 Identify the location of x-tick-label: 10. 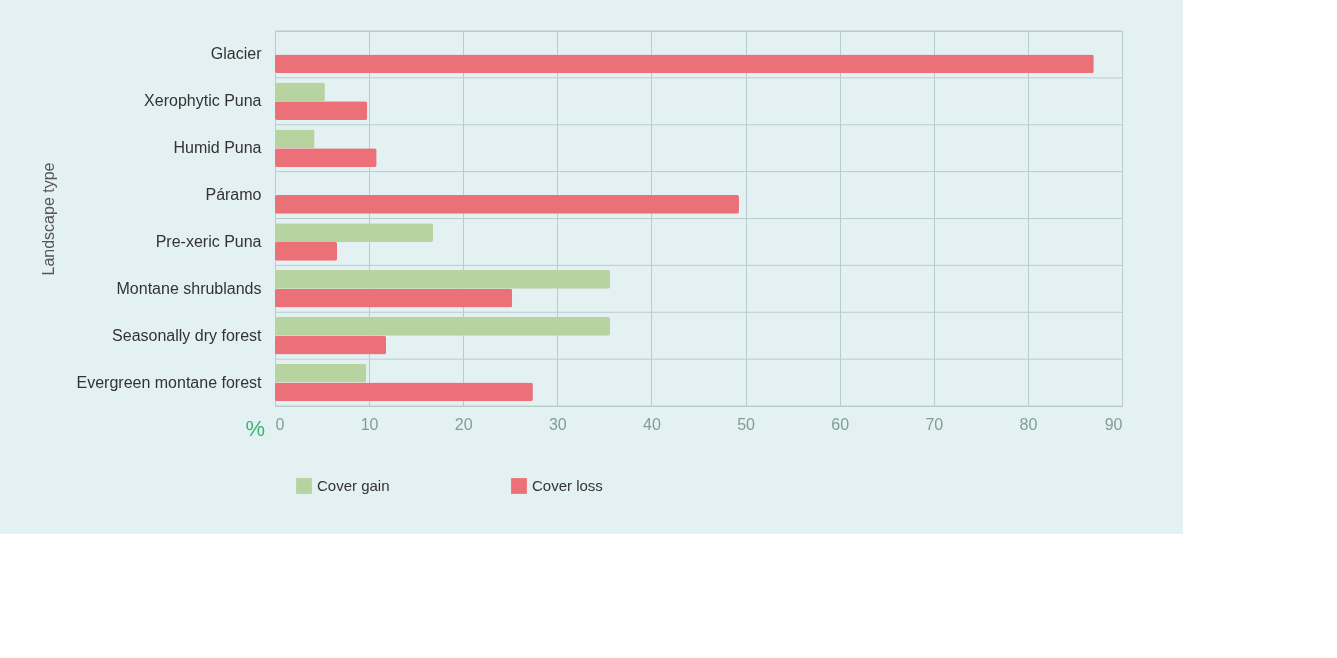
(369, 424).